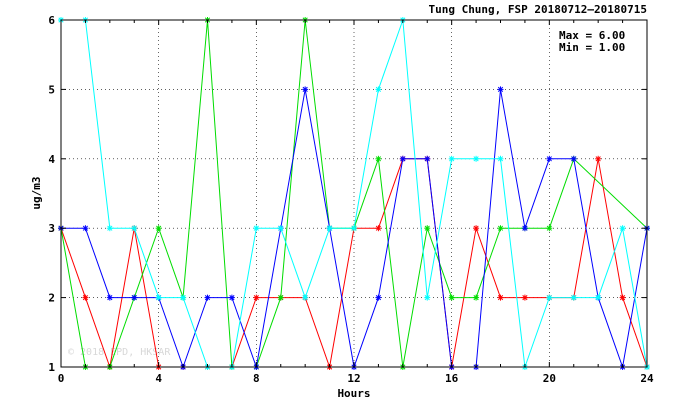 The height and width of the screenshot is (414, 674). Describe the element at coordinates (537, 9) in the screenshot. I see `chart-title: Tung Chung, FSP 20180712–20180715` at that location.